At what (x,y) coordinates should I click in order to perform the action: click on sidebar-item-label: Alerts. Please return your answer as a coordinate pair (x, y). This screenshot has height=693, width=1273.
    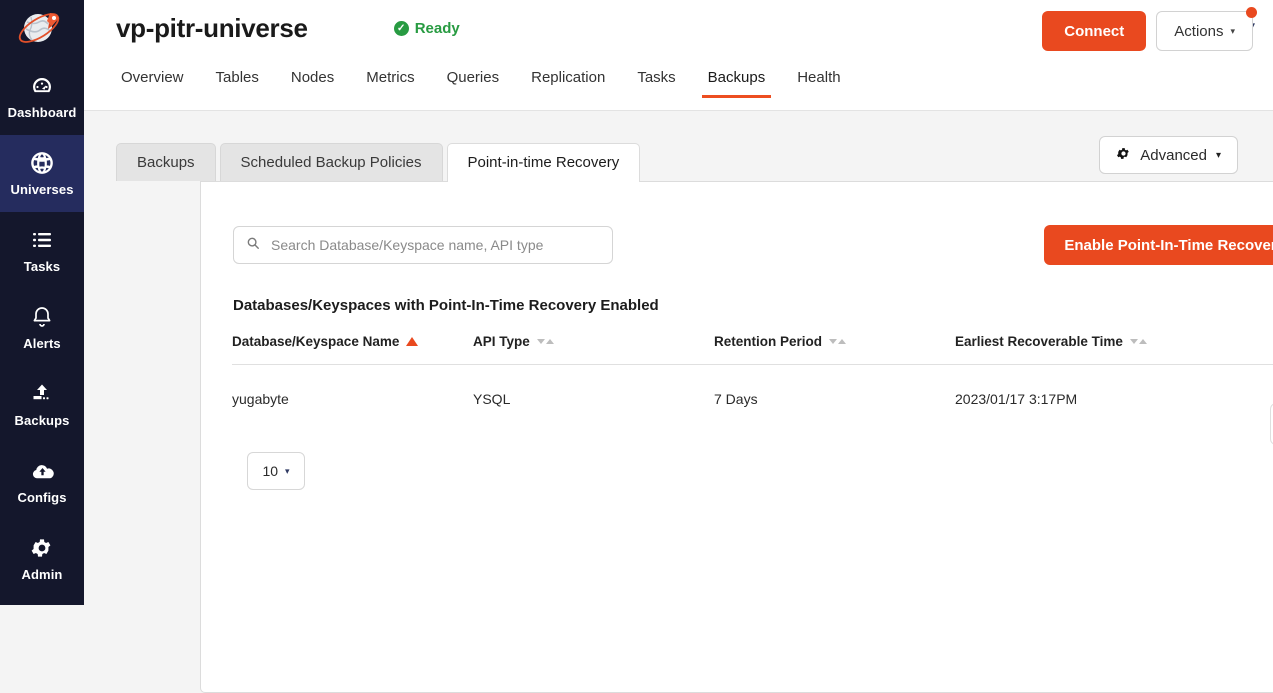
    Looking at the image, I should click on (42, 343).